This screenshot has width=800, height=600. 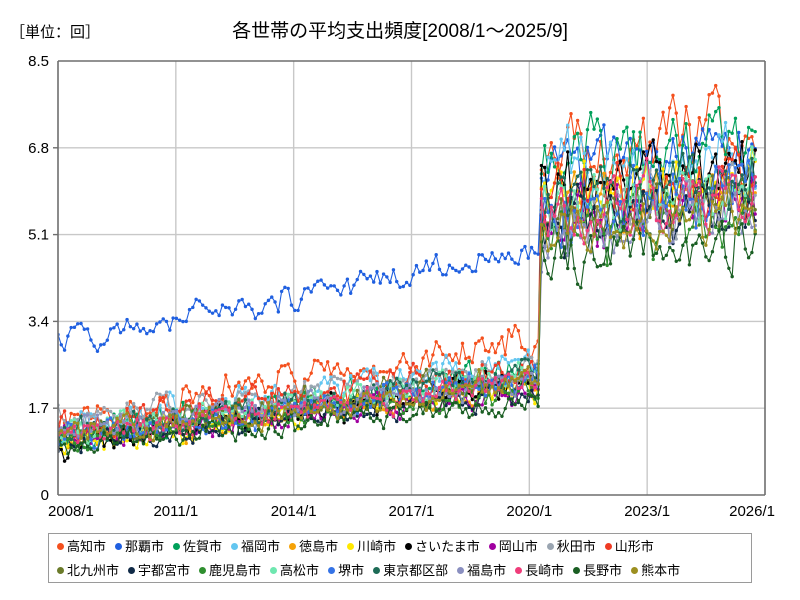 I want to click on legend-row-2: 北九州市 宇都宮市 鹿児島市 高松市 堺市 東京都区部 福島市 長崎市 長野市 熊本市, so click(x=400, y=570).